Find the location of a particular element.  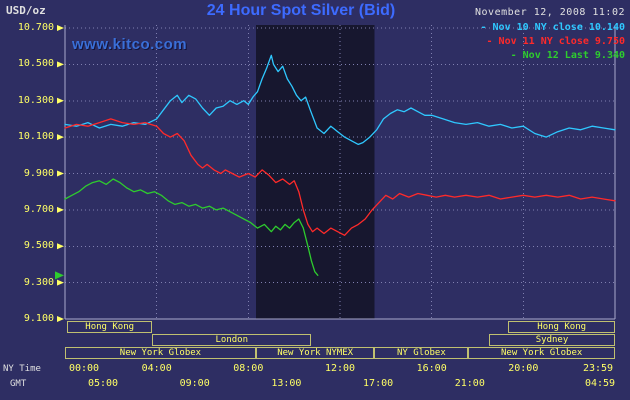

timestamp: November 12, 2008 11:02 is located at coordinates (550, 12).